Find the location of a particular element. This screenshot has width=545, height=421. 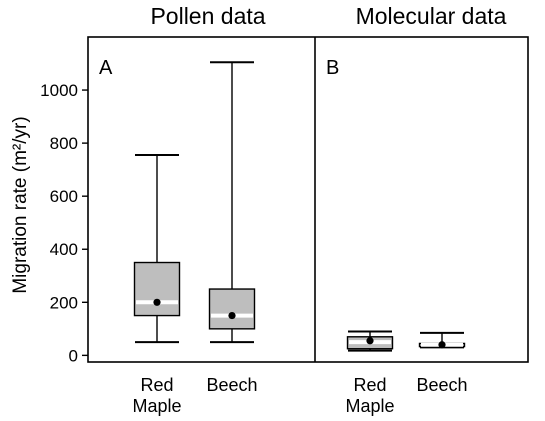

y-axis-label: Migration rate (m²/yr) is located at coordinates (20, 204).